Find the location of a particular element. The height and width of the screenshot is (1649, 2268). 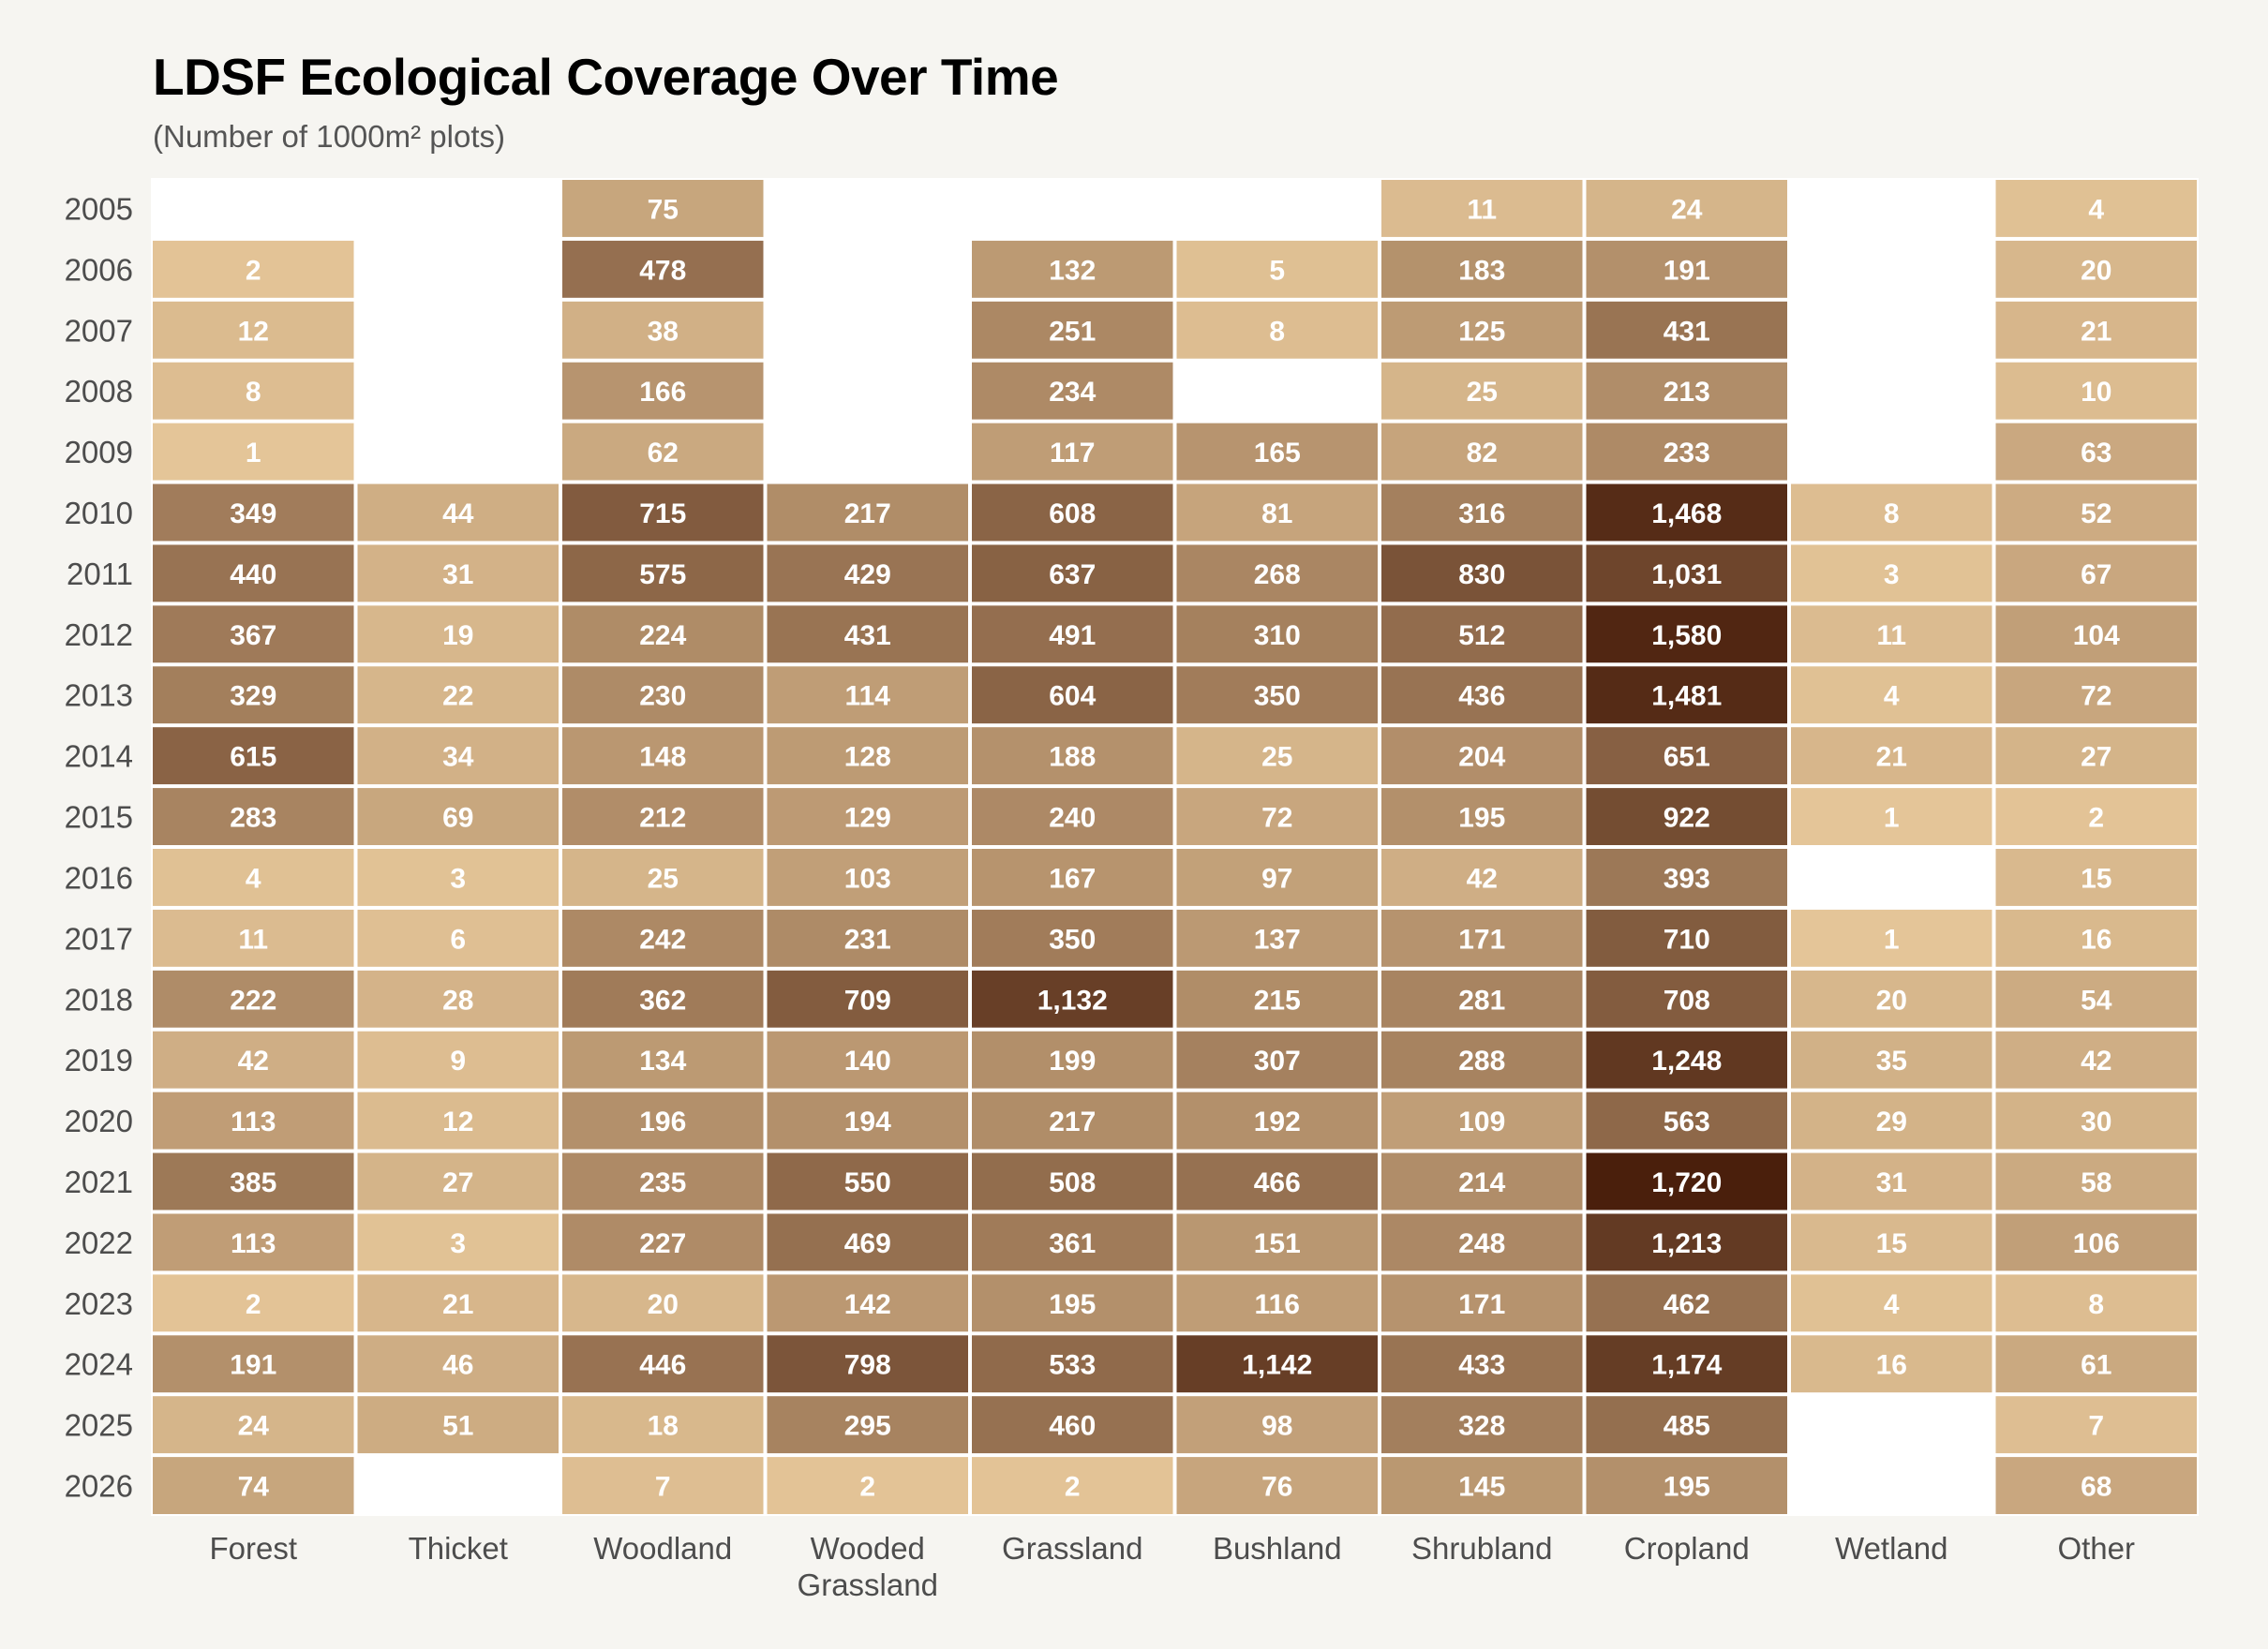

cell-value-label: 19 is located at coordinates (458, 635).